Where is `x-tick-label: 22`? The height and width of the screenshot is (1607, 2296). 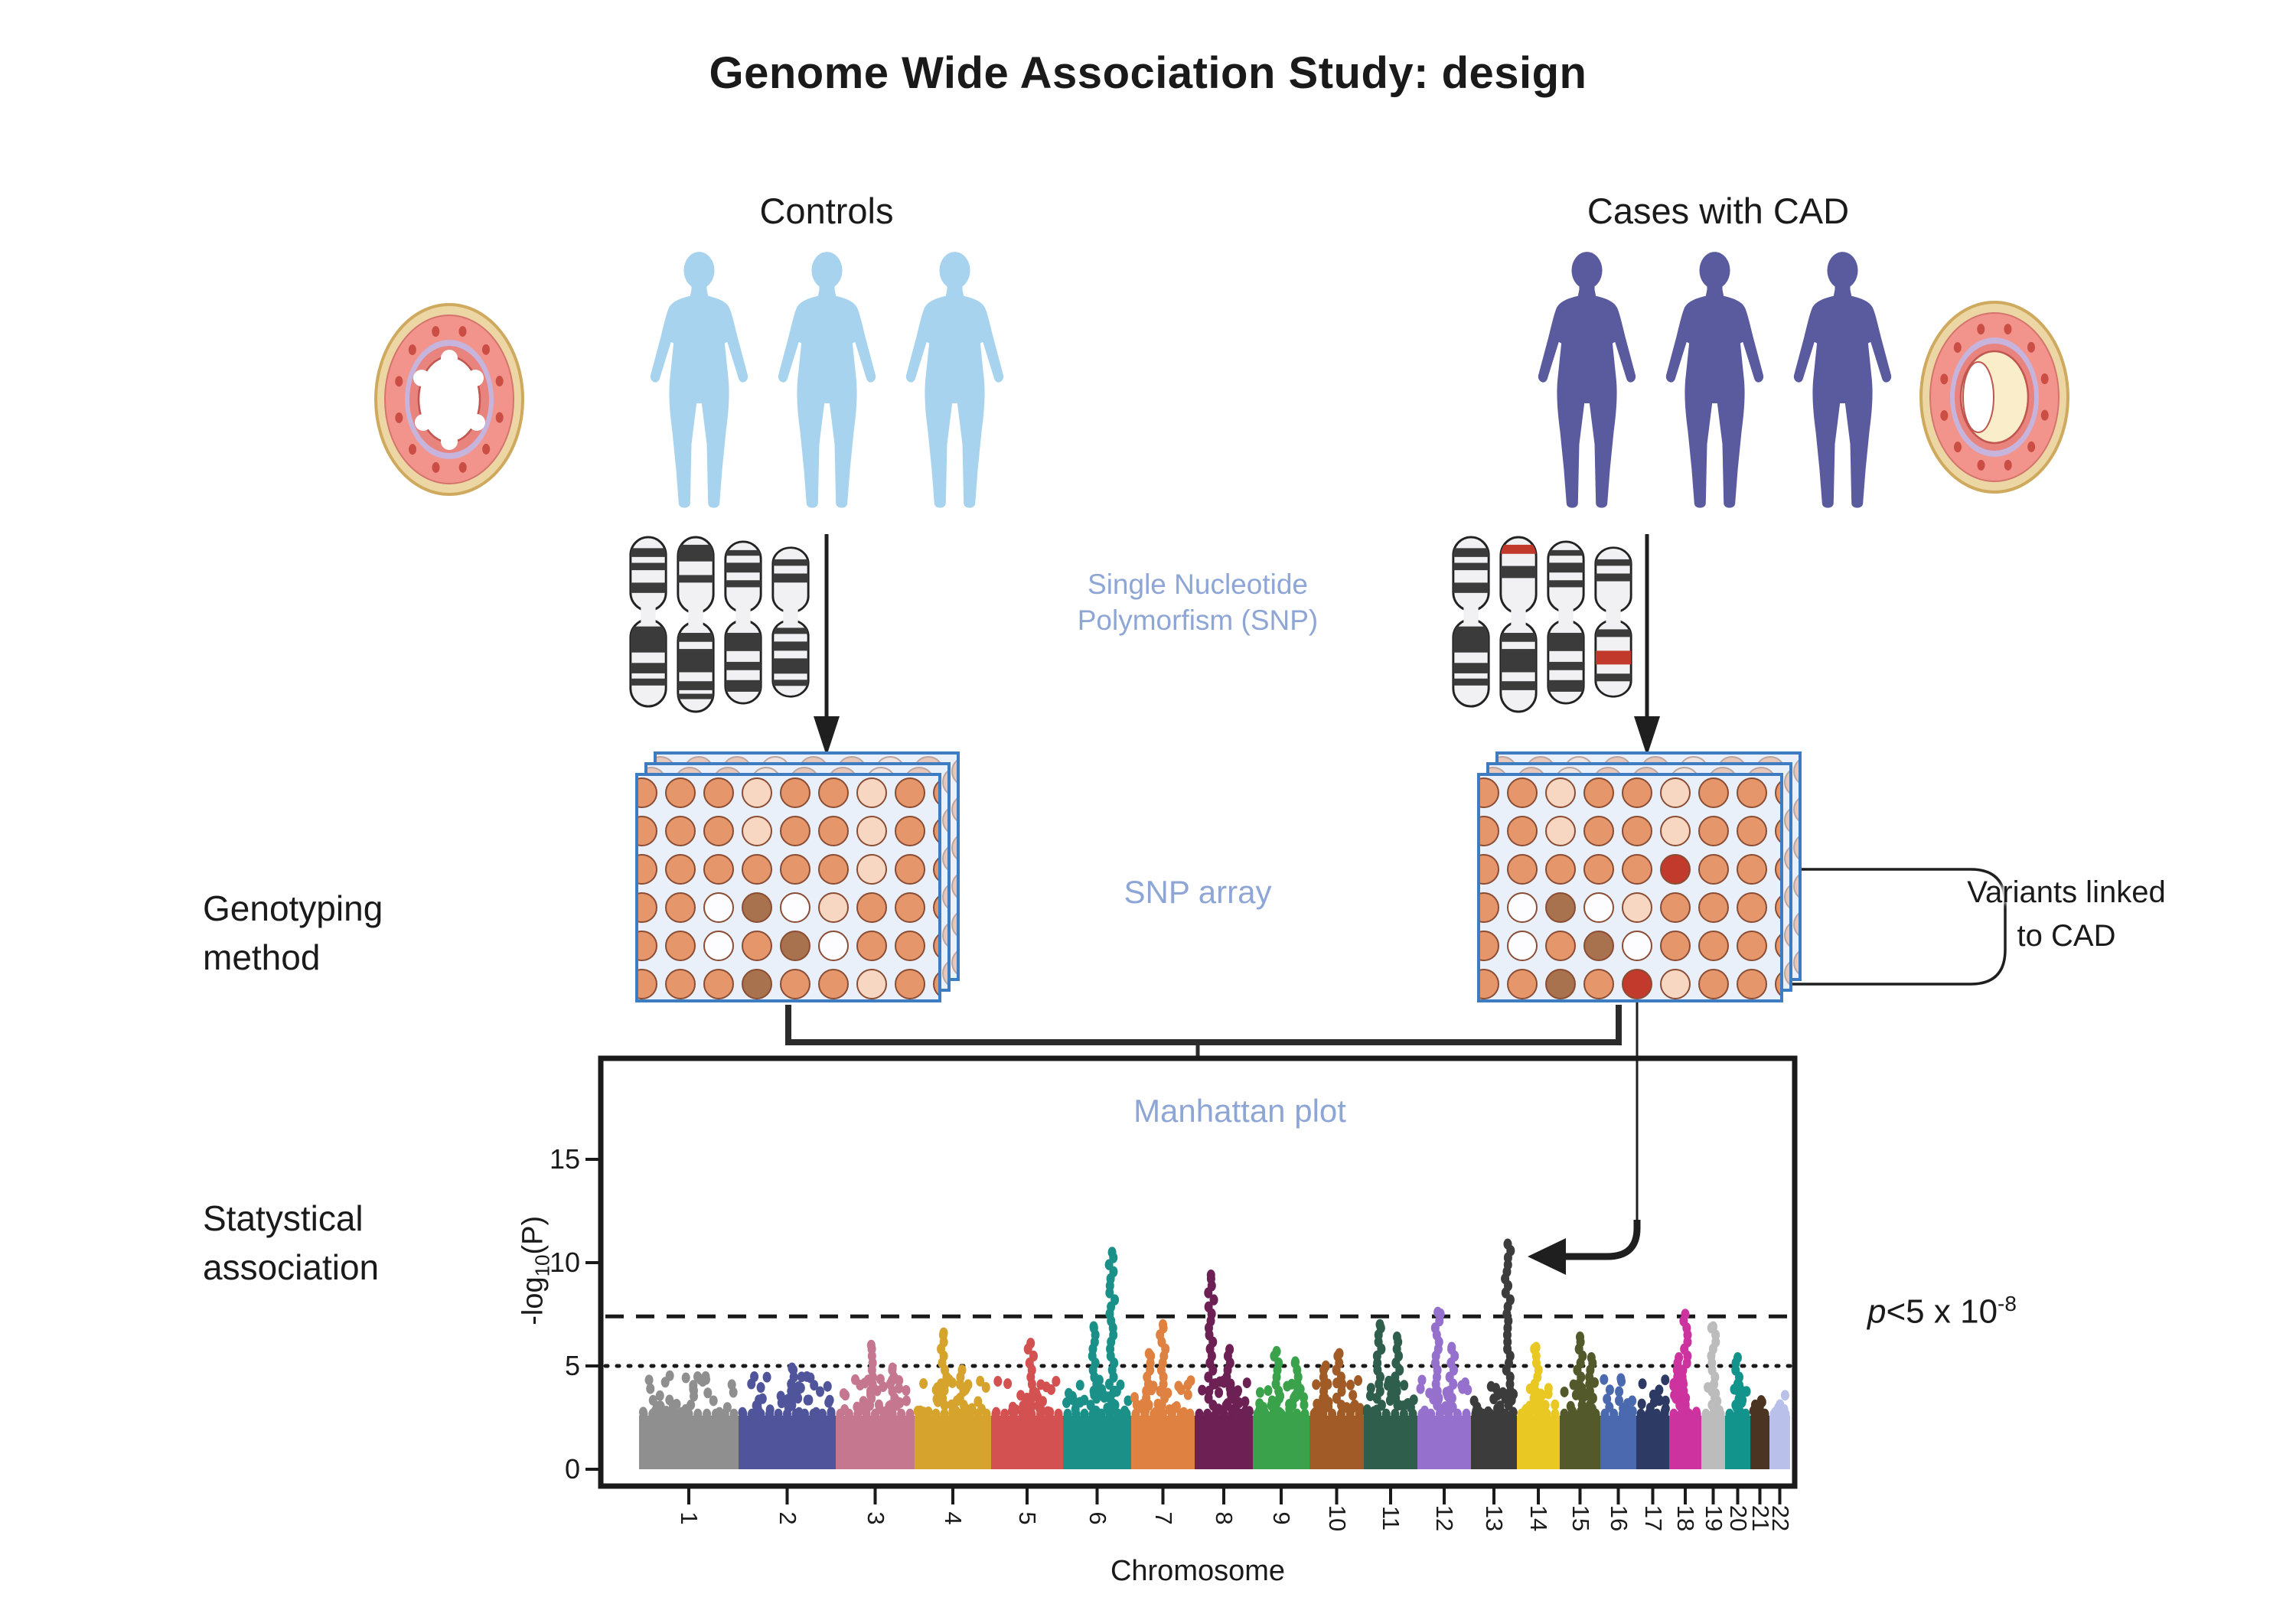
x-tick-label: 22 is located at coordinates (1780, 1518).